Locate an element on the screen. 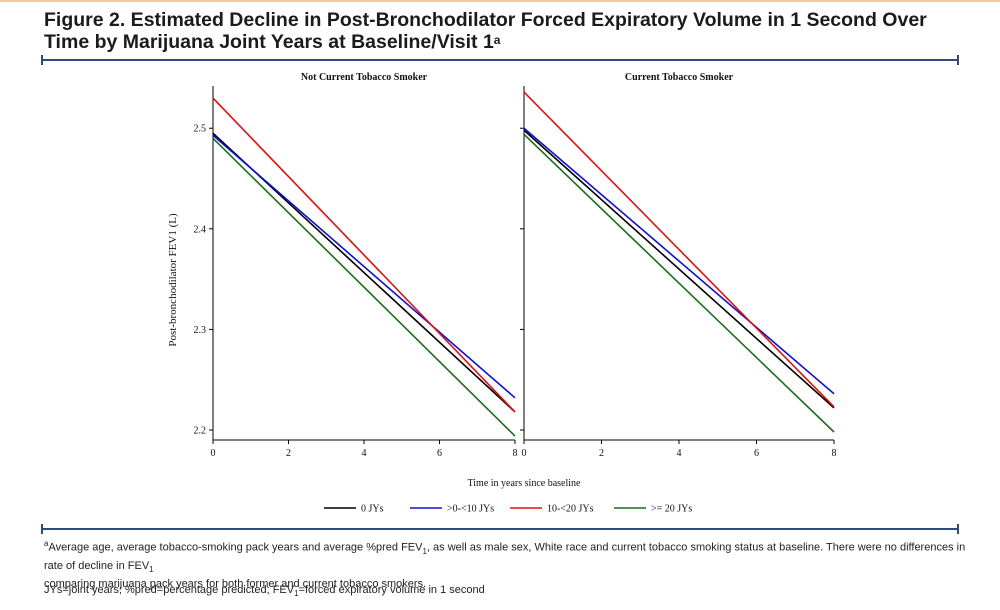 The width and height of the screenshot is (1000, 610). x-axis-label: Time in years since baseline is located at coordinates (525, 483).